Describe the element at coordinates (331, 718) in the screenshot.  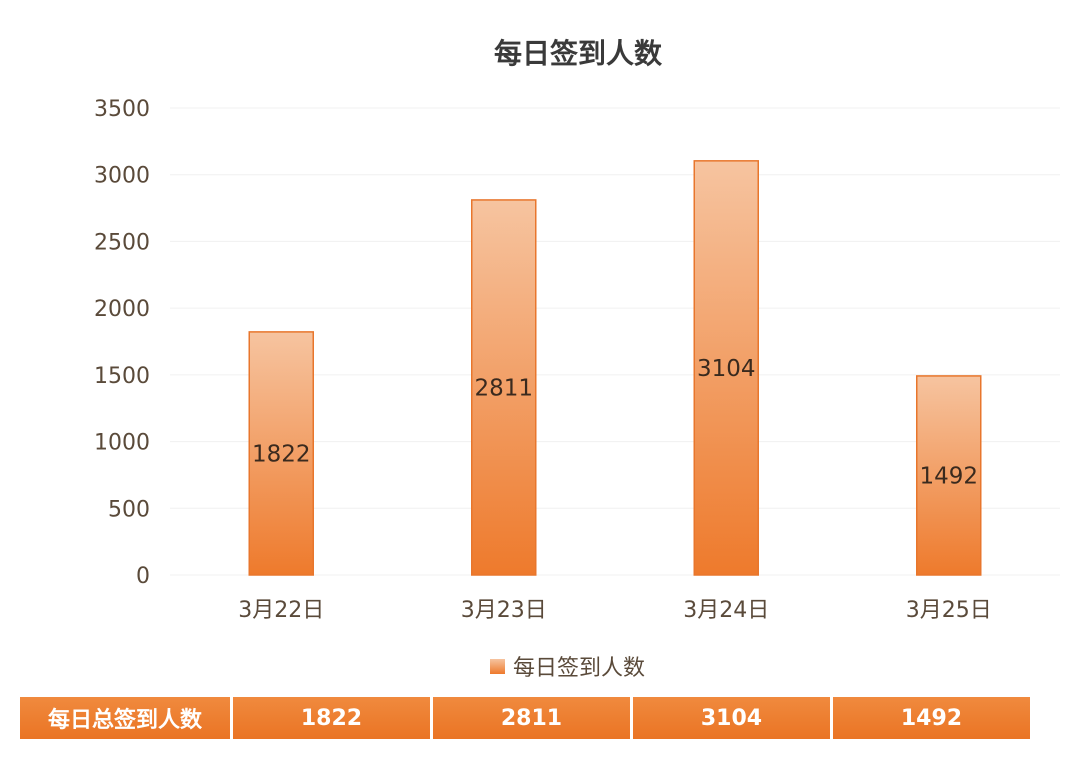
I see `summary-table-cell: 1822` at that location.